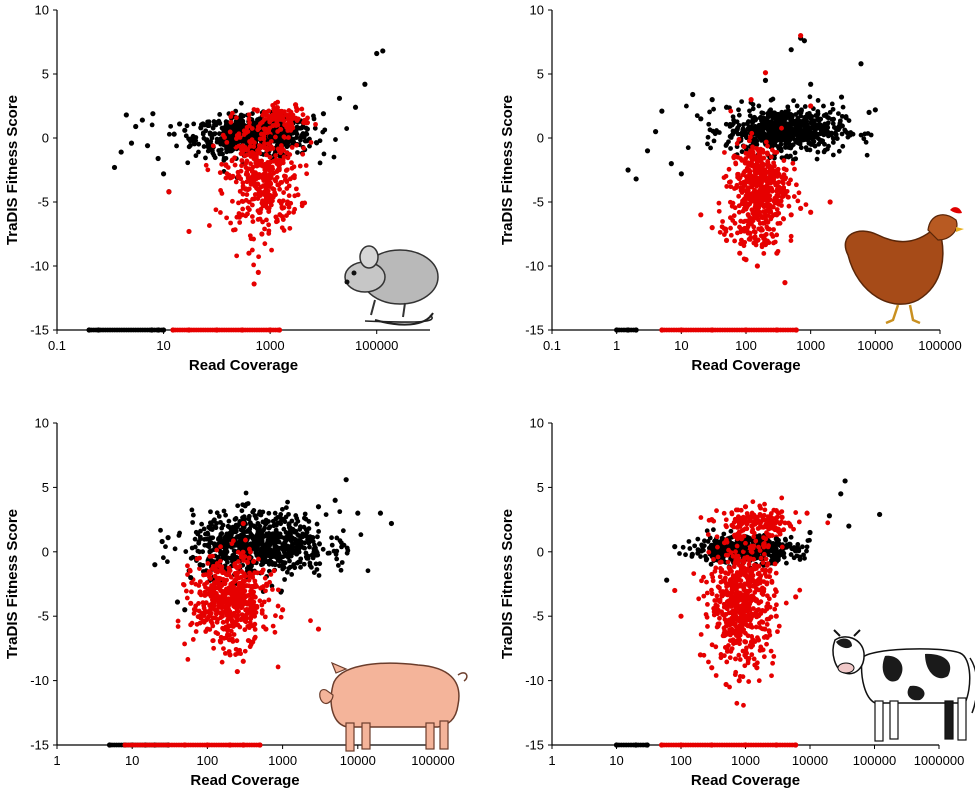  I want to click on y-tick-label: -10, so click(39, 680).